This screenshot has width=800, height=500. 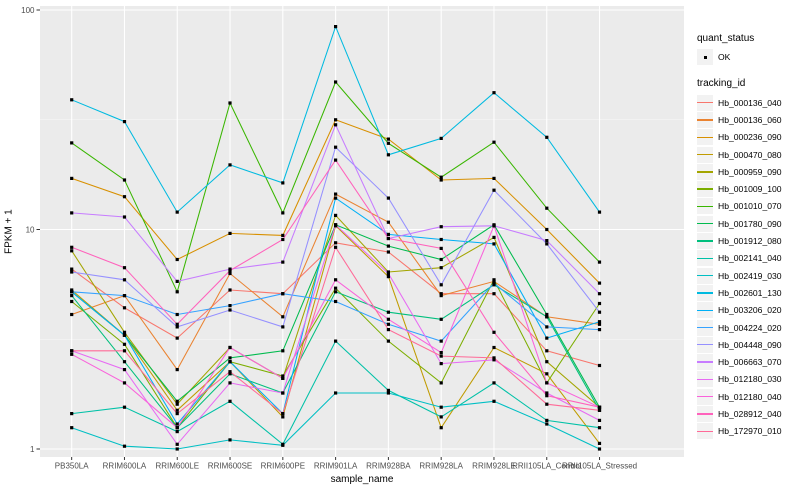 I want to click on point-marker-icon, so click(x=705, y=57).